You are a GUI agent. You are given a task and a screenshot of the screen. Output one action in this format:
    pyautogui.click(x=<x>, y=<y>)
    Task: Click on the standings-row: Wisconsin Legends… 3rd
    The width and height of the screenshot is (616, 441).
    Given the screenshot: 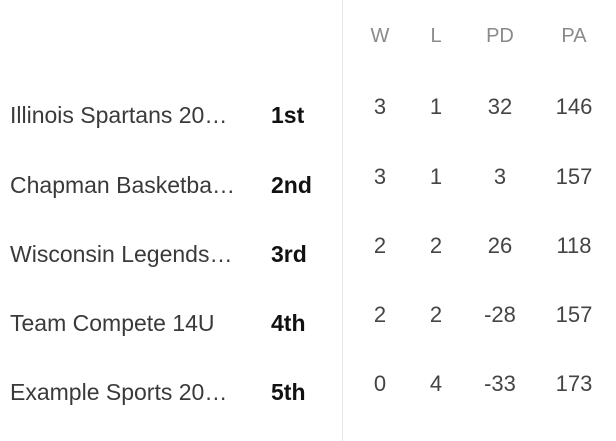 What is the action you would take?
    pyautogui.click(x=308, y=252)
    